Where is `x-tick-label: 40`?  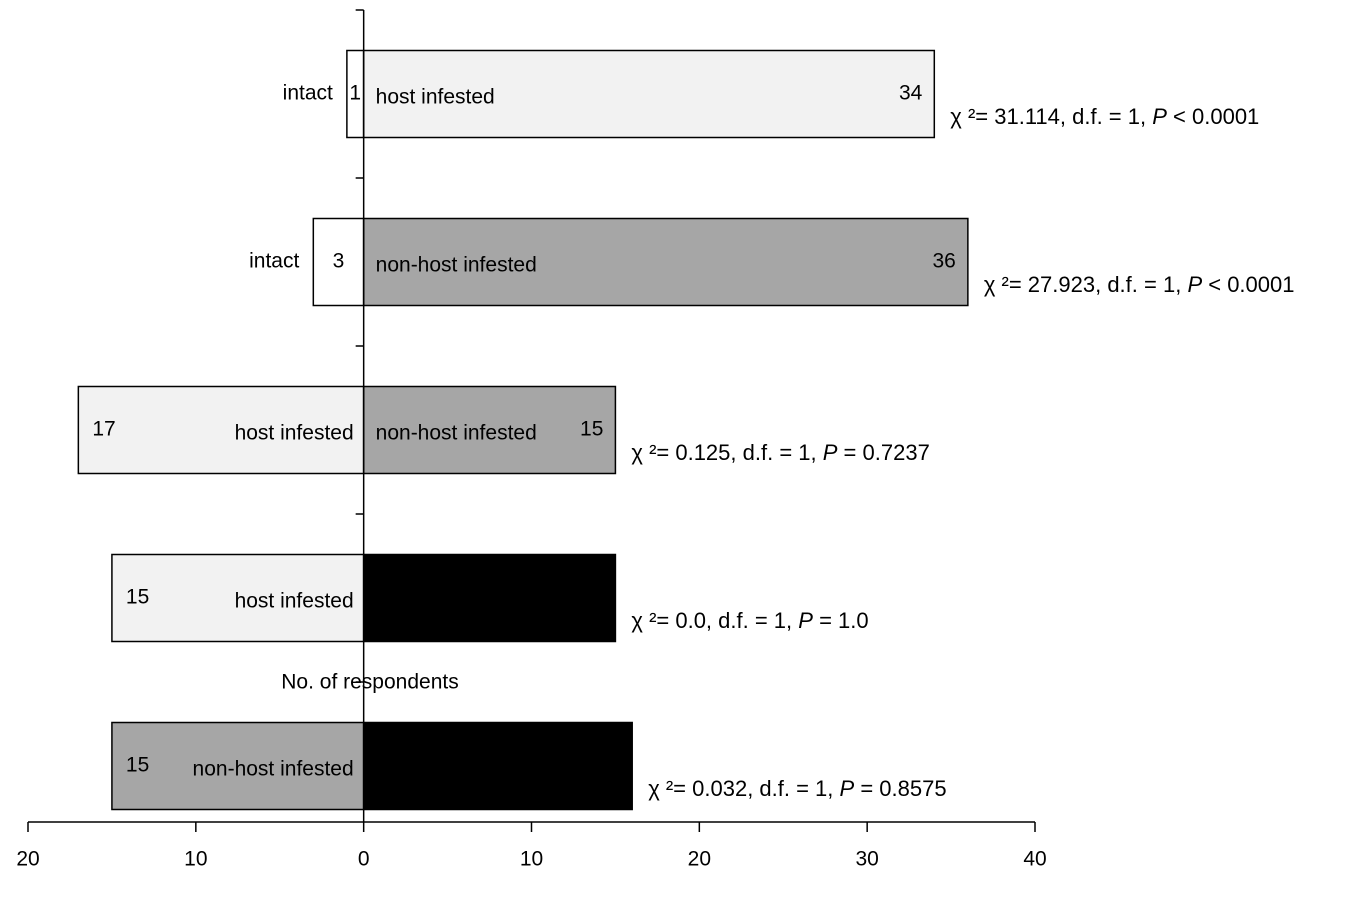 x-tick-label: 40 is located at coordinates (1034, 859).